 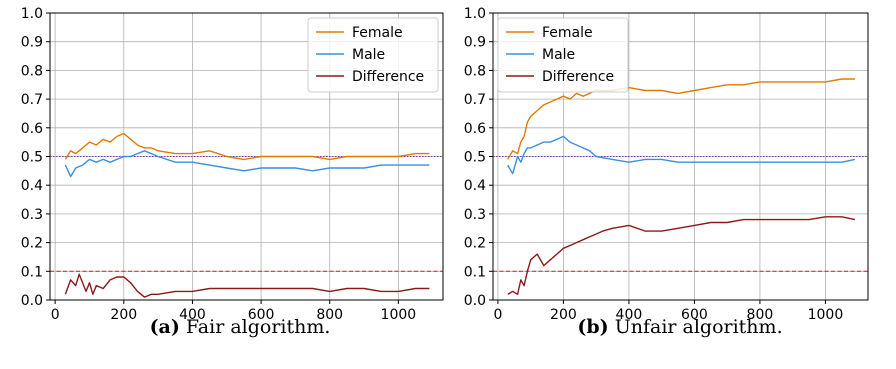 What do you see at coordinates (593, 327) in the screenshot?
I see `caption-tag: (b)` at bounding box center [593, 327].